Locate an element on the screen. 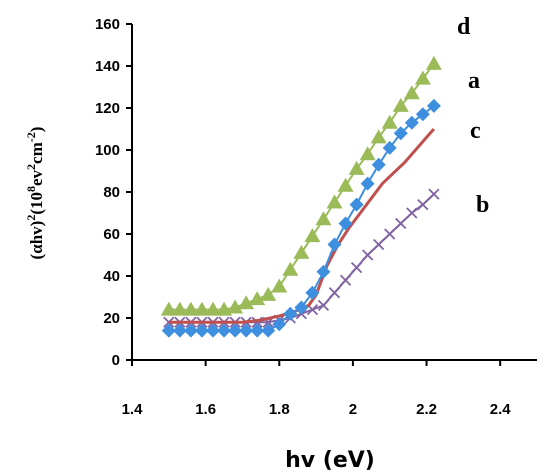 Image resolution: width=544 pixels, height=472 pixels. y-tick-label: 160 is located at coordinates (107, 24).